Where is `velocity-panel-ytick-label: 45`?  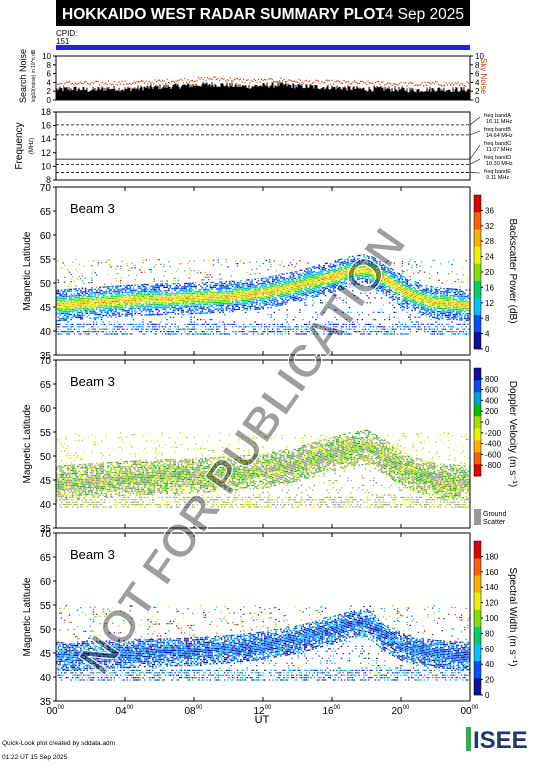 velocity-panel-ytick-label: 45 is located at coordinates (46, 481).